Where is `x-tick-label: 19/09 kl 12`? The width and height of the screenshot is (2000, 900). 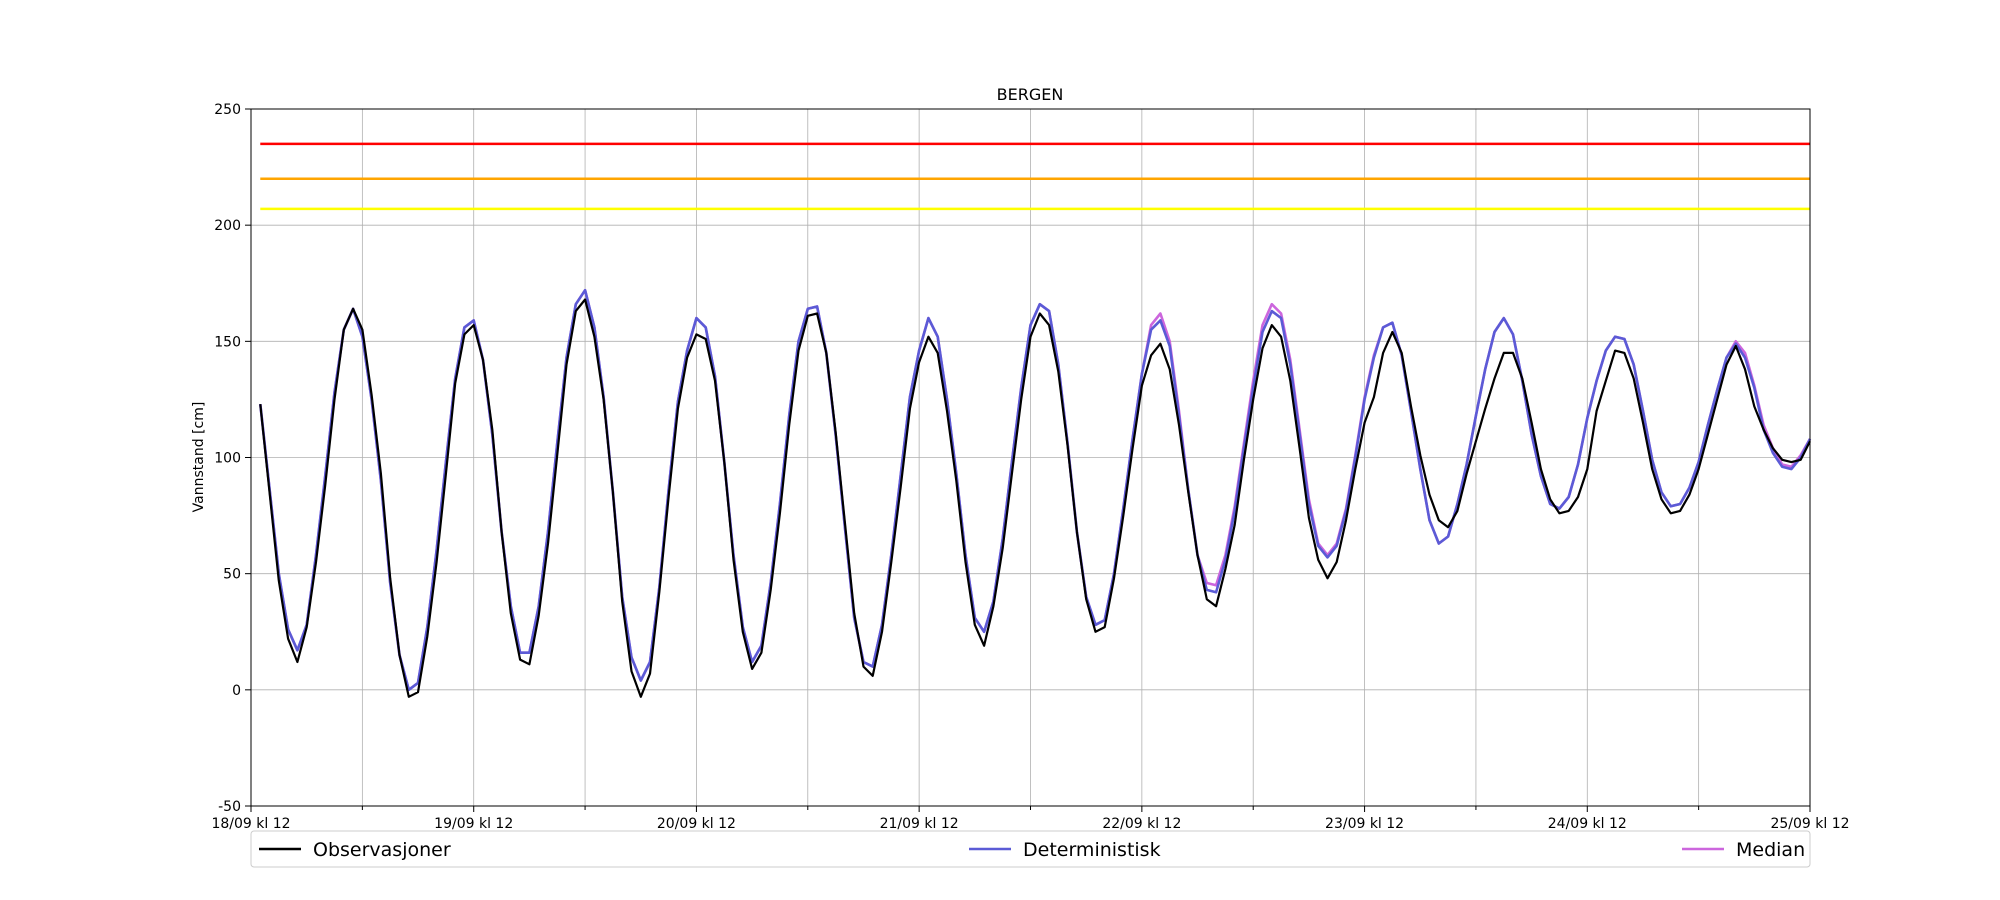 x-tick-label: 19/09 kl 12 is located at coordinates (473, 824).